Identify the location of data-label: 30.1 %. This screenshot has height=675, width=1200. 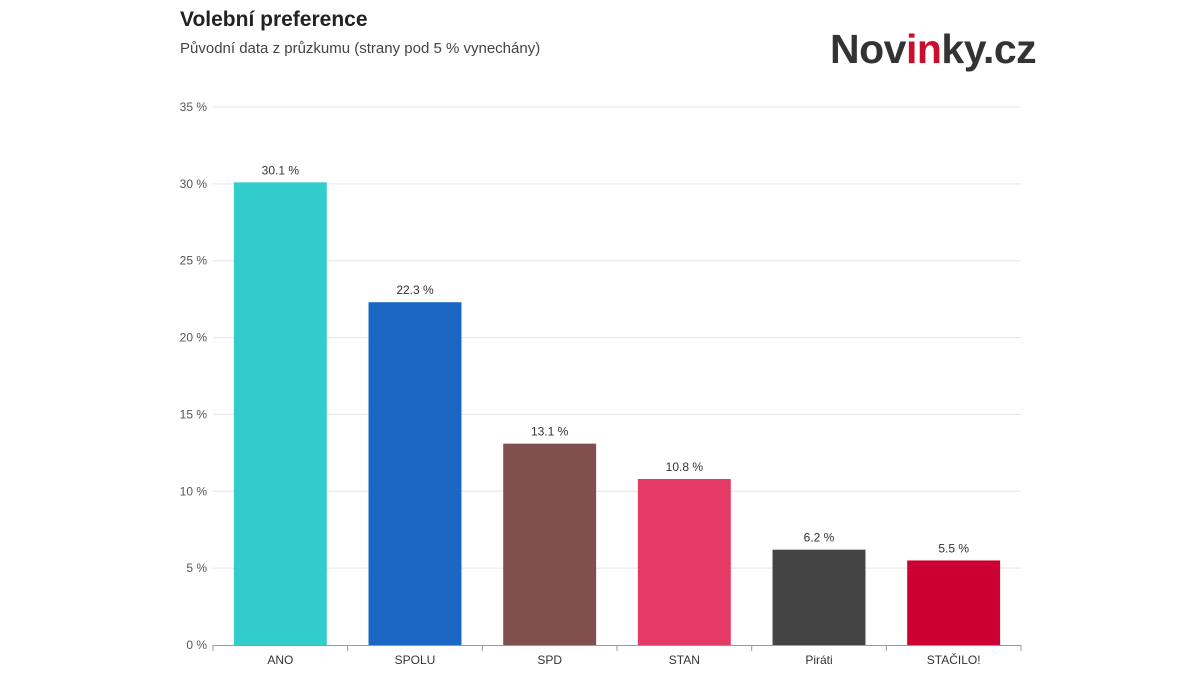
(281, 170).